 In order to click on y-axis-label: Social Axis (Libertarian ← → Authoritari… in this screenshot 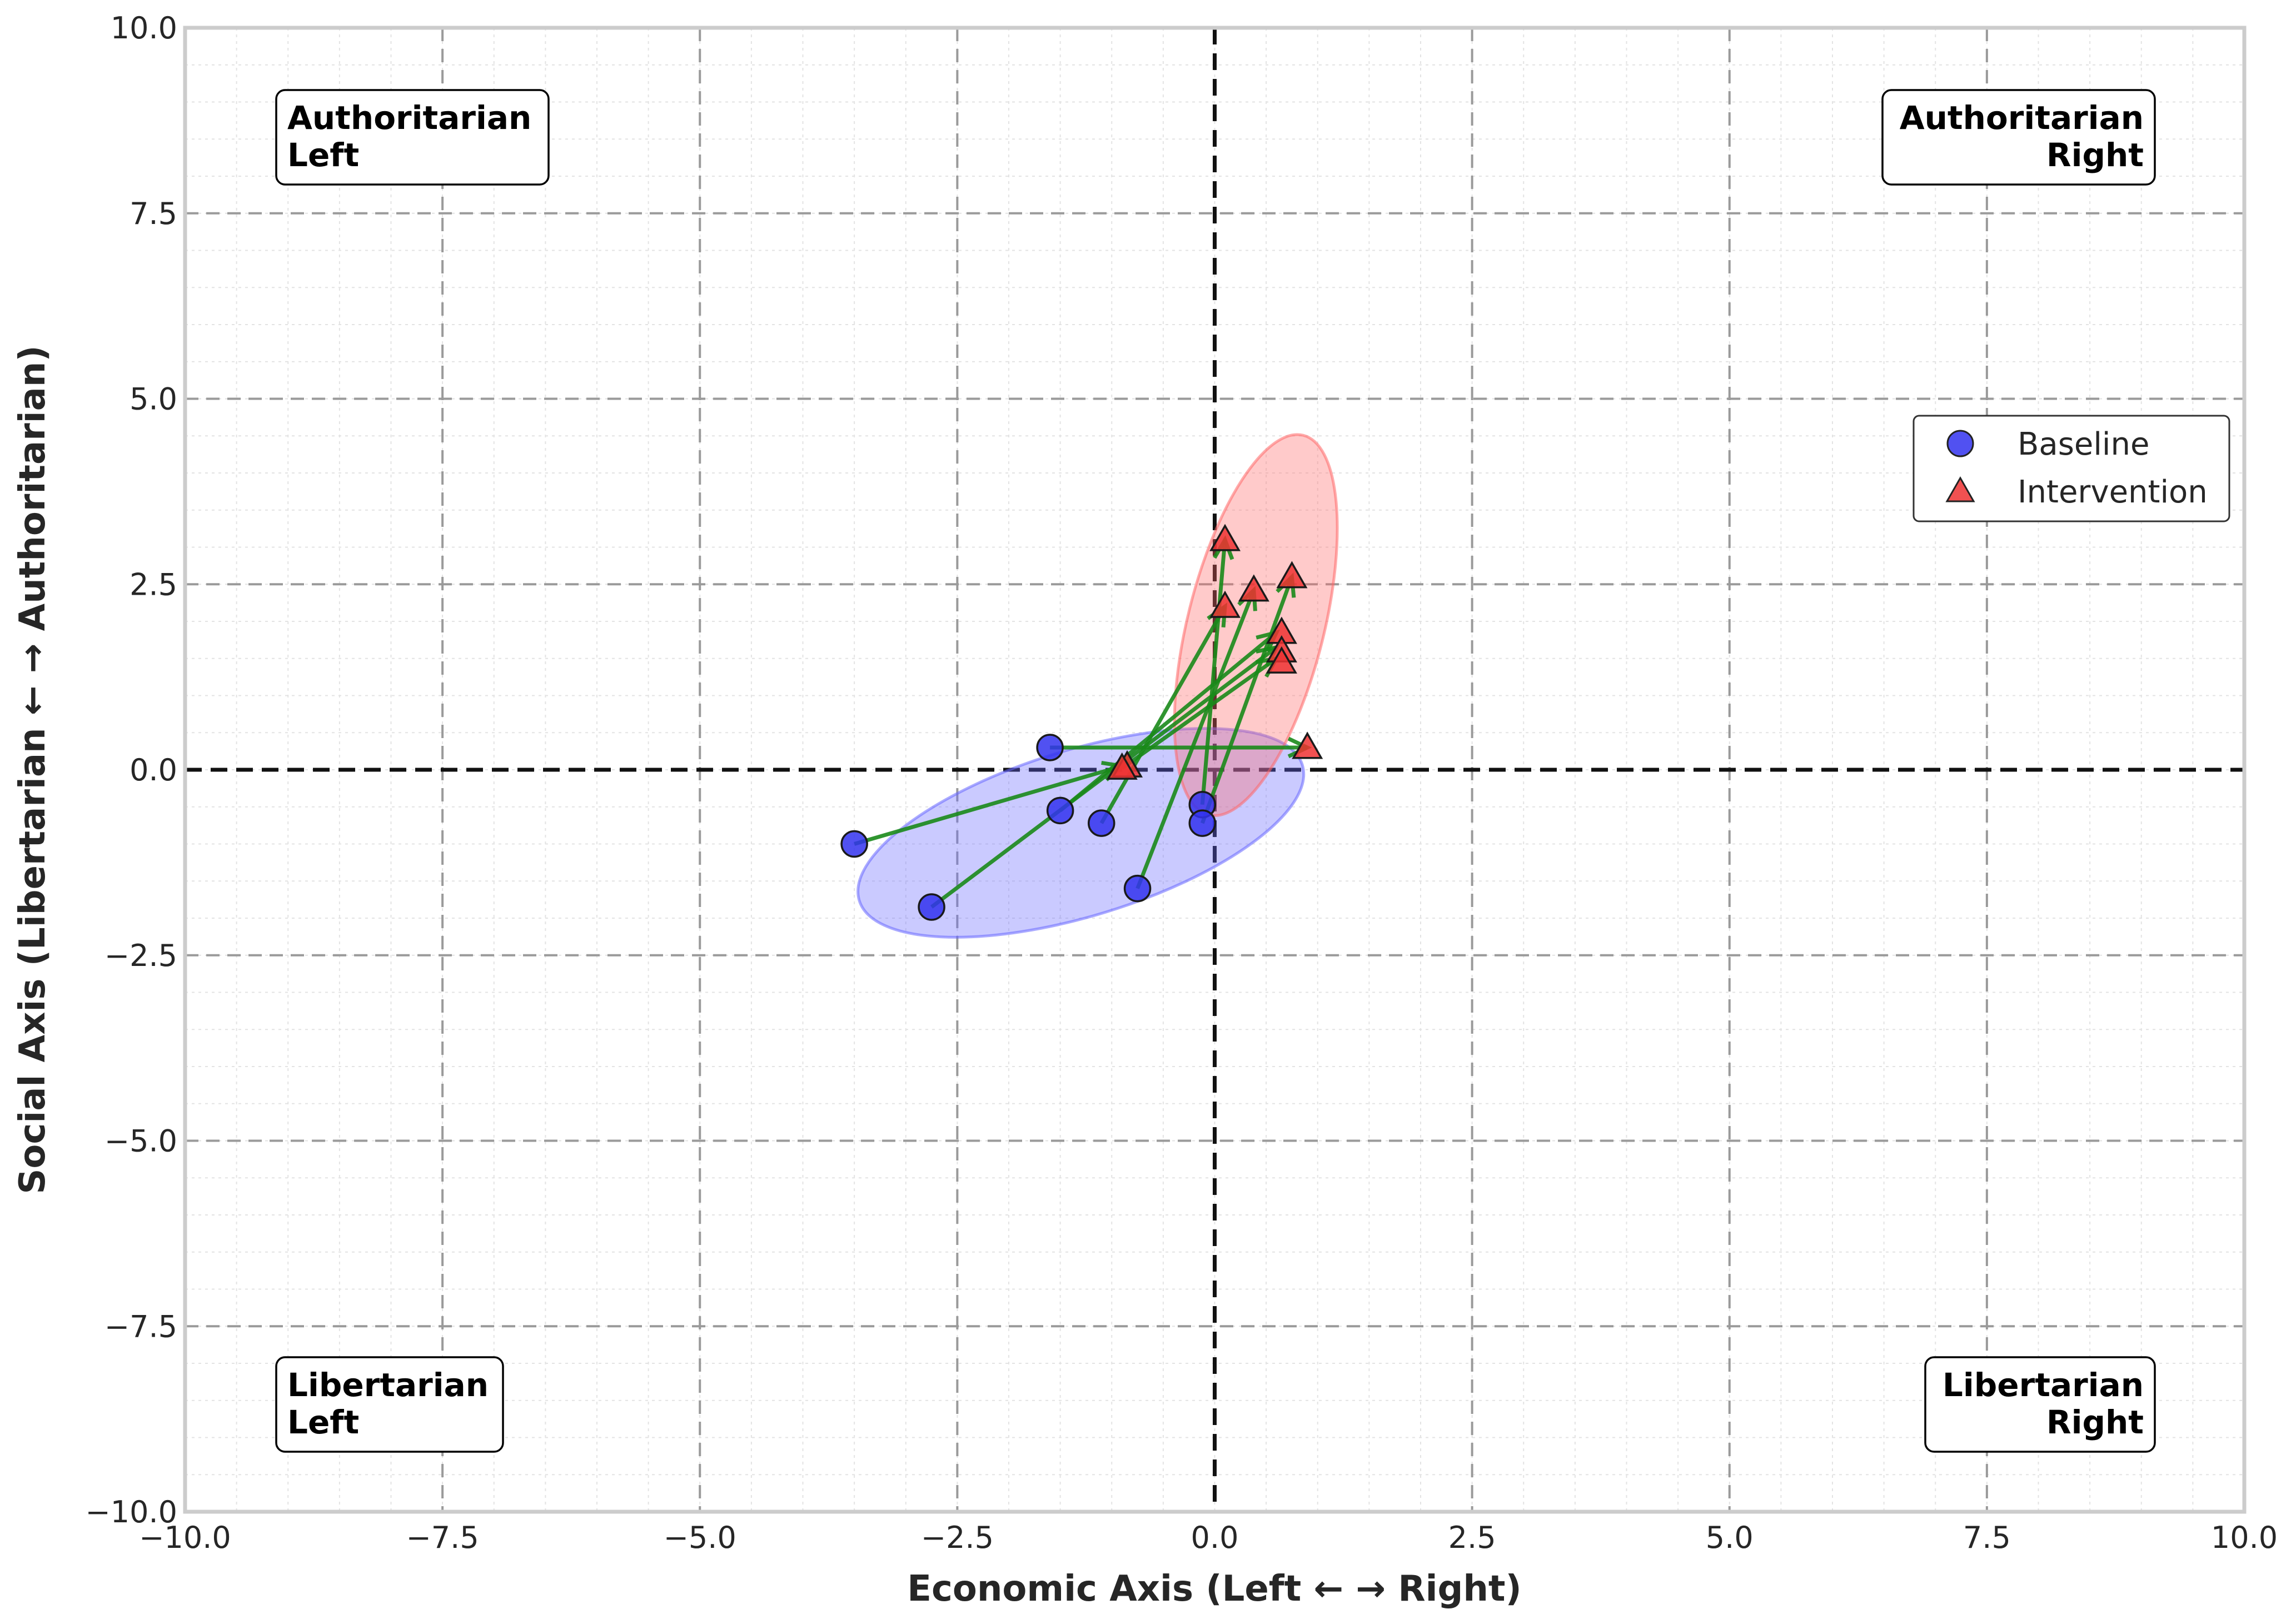, I will do `click(32, 769)`.